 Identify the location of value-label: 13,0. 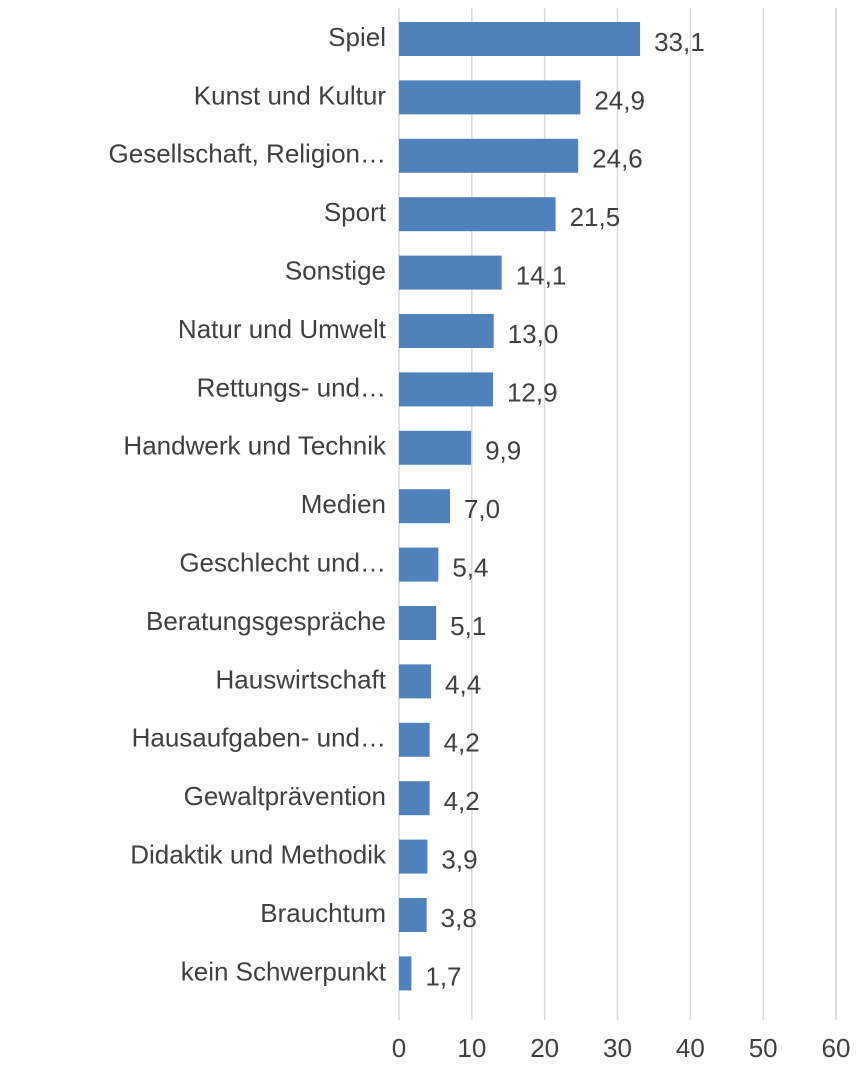
(533, 334).